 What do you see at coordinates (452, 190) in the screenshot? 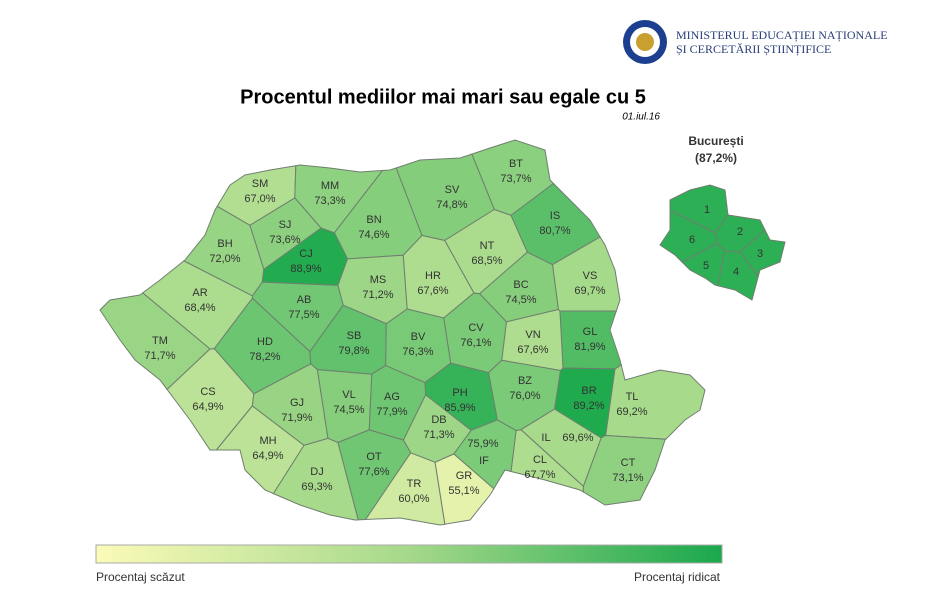
I see `county-code: SV` at bounding box center [452, 190].